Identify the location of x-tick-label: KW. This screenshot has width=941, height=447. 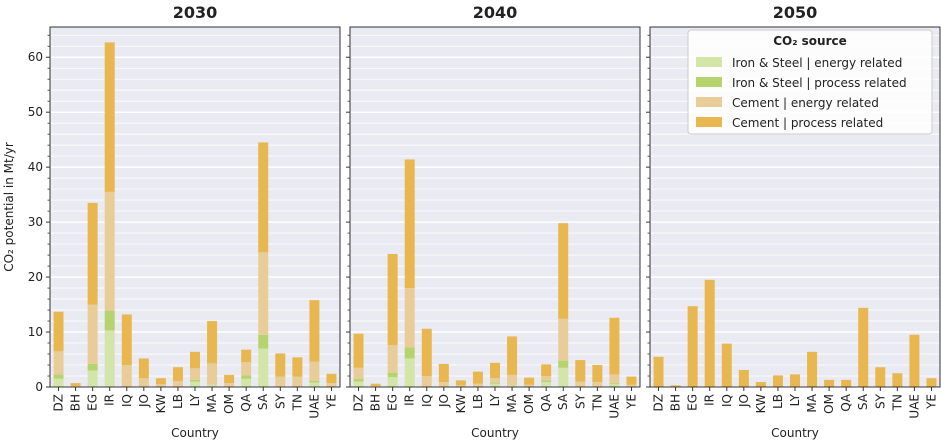
(161, 403).